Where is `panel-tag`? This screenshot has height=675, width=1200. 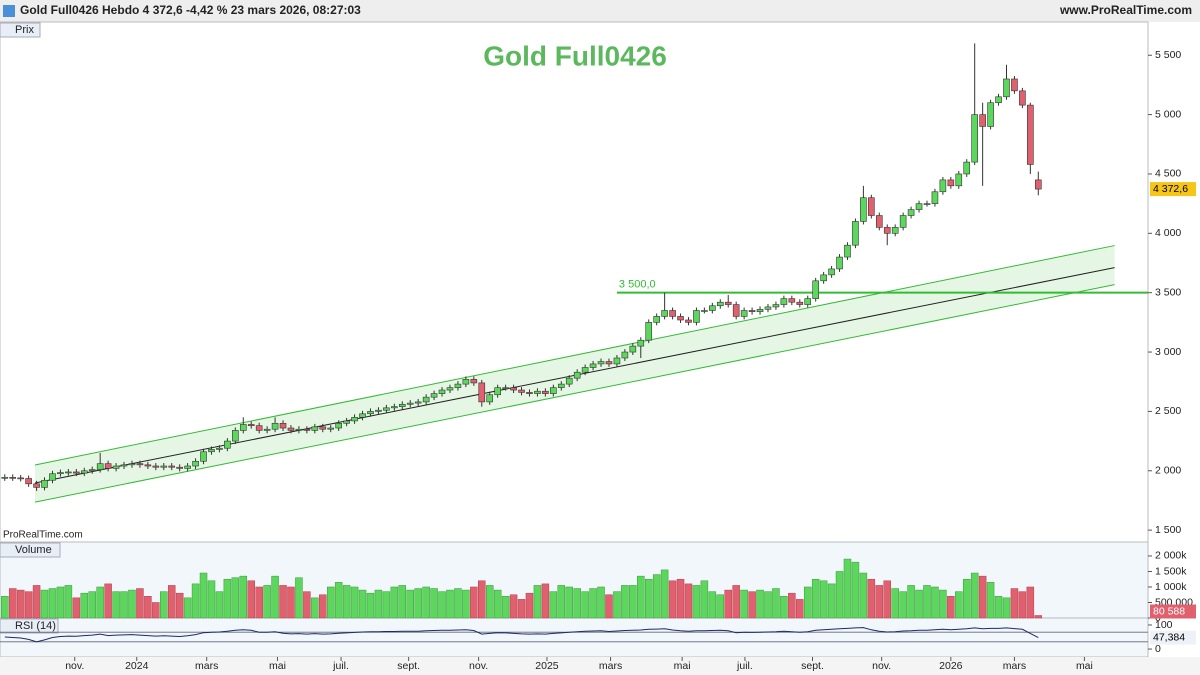
panel-tag is located at coordinates (30, 550).